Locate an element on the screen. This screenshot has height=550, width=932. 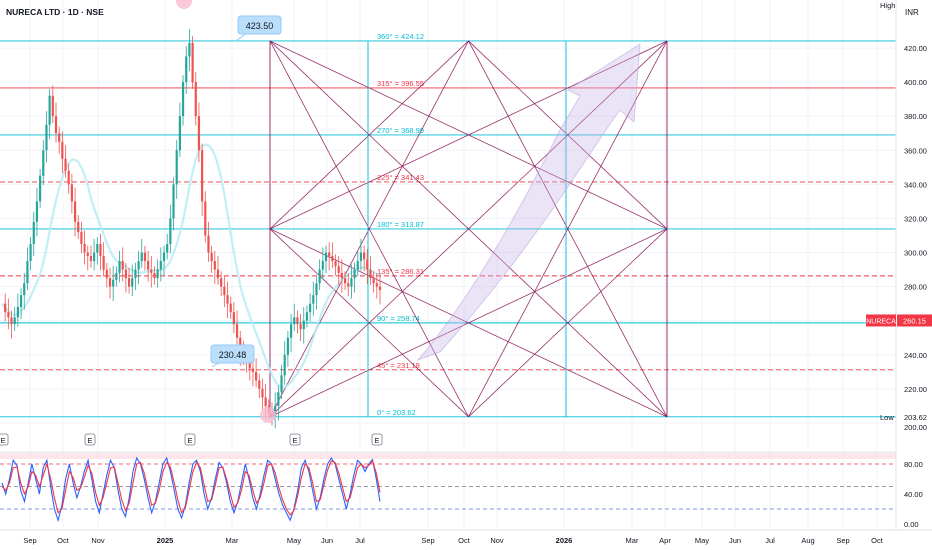
stochastic-oscillator: 0.00 40.00 80.00 is located at coordinates (461, 490).